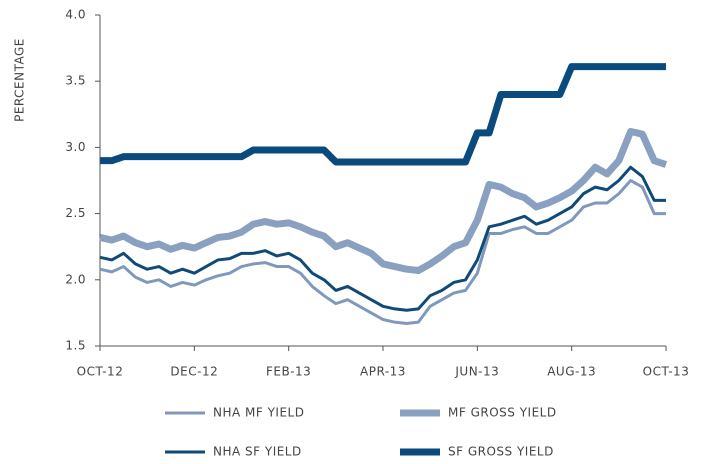 Image resolution: width=704 pixels, height=464 pixels. I want to click on x-tick-label: OCT-13, so click(666, 372).